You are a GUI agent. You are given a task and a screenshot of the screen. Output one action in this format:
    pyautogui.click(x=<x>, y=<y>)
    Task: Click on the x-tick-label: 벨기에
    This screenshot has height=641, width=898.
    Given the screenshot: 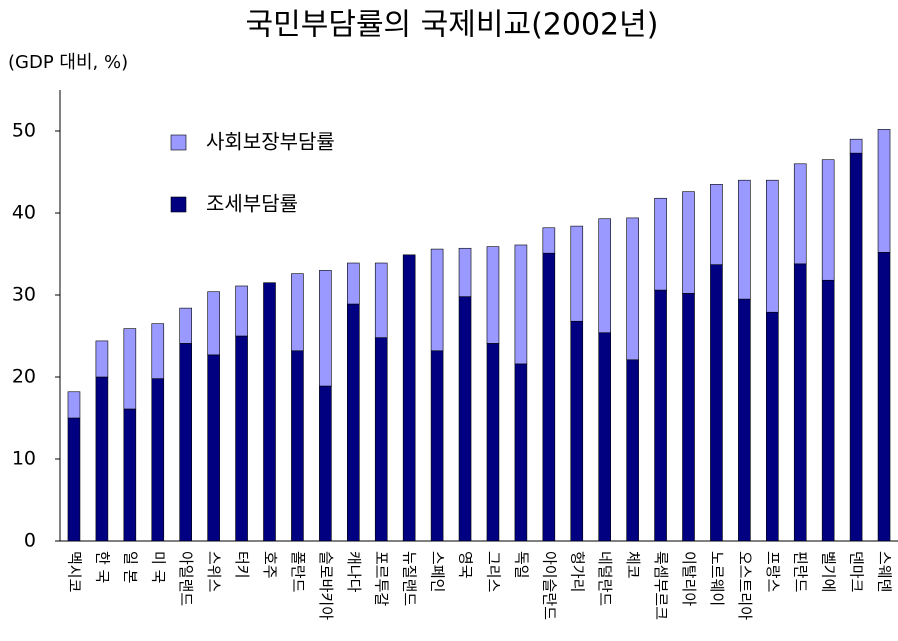 What is the action you would take?
    pyautogui.click(x=829, y=571)
    